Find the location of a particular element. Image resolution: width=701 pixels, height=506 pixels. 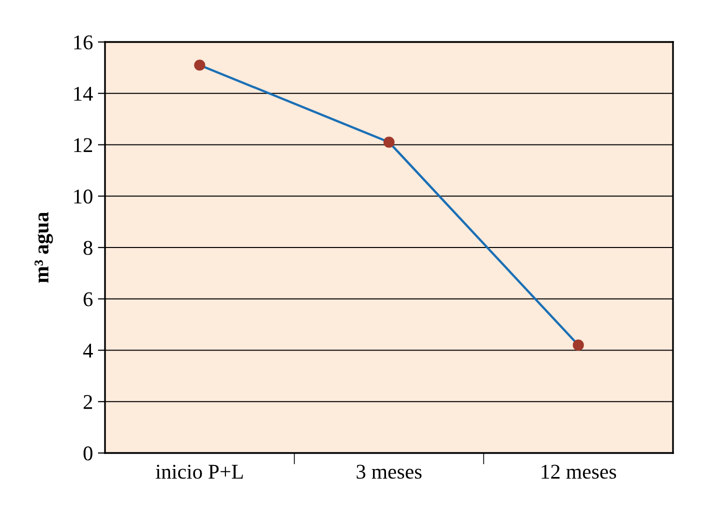

y-tick-label: 6 is located at coordinates (88, 299).